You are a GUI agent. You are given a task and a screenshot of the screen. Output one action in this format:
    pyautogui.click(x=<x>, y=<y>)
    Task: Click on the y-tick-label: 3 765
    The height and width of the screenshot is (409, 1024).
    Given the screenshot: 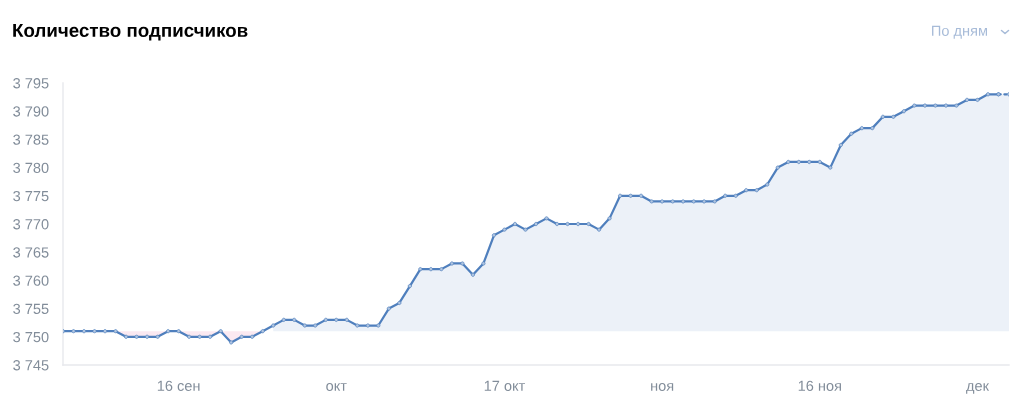 What is the action you would take?
    pyautogui.click(x=31, y=252)
    